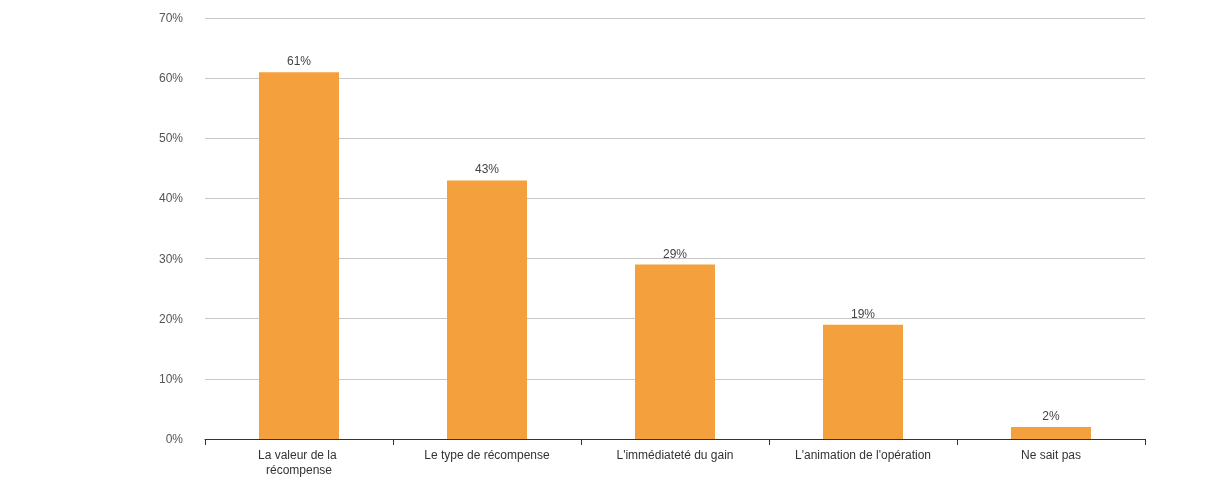 This screenshot has width=1209, height=496. Describe the element at coordinates (1051, 415) in the screenshot. I see `data-label: 2%` at that location.